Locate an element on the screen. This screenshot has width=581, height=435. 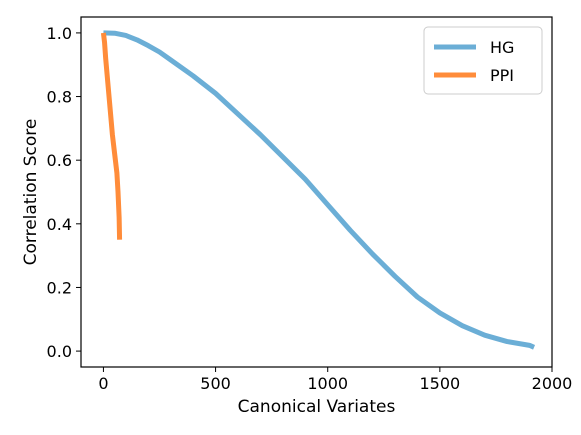
legend-box is located at coordinates (483, 60).